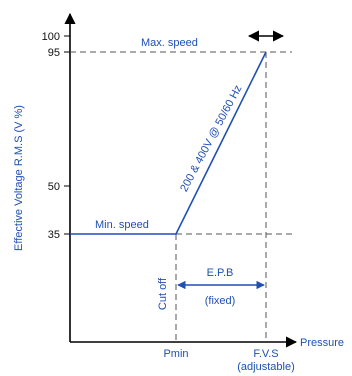 The height and width of the screenshot is (376, 352). Describe the element at coordinates (19, 178) in the screenshot. I see `y-axis-label: Effective Voltage R.M.S (V %)` at that location.